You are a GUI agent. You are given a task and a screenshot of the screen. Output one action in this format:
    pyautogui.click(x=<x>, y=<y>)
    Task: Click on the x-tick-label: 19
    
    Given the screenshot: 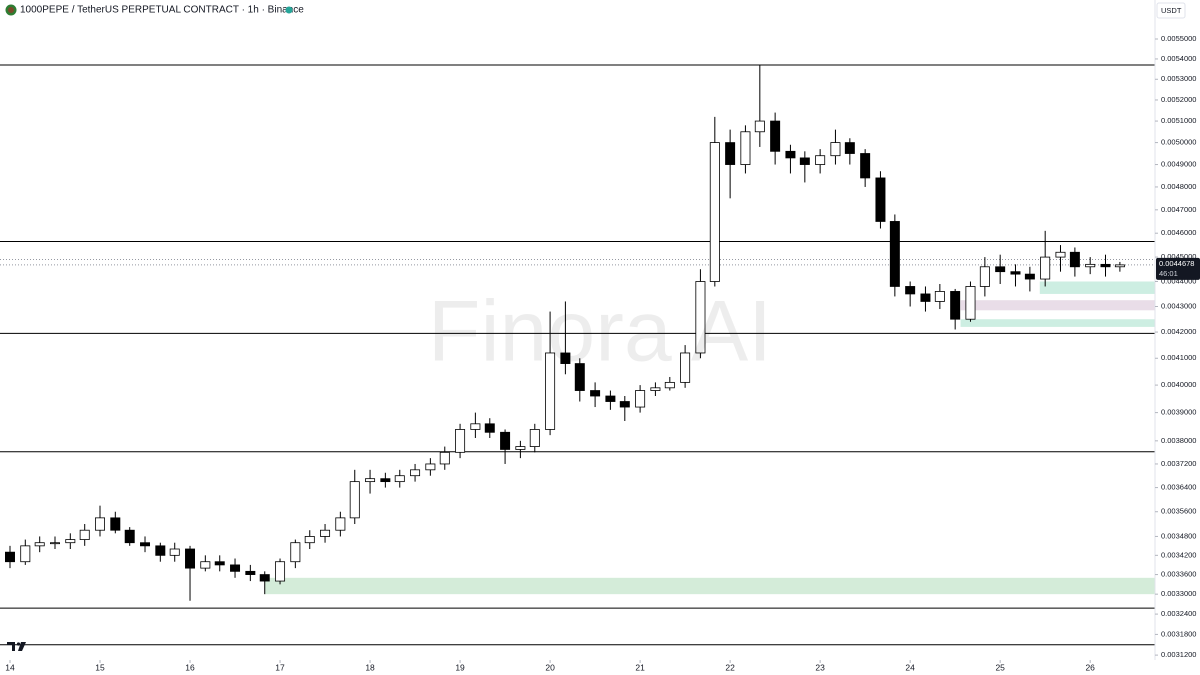 What is the action you would take?
    pyautogui.click(x=460, y=667)
    